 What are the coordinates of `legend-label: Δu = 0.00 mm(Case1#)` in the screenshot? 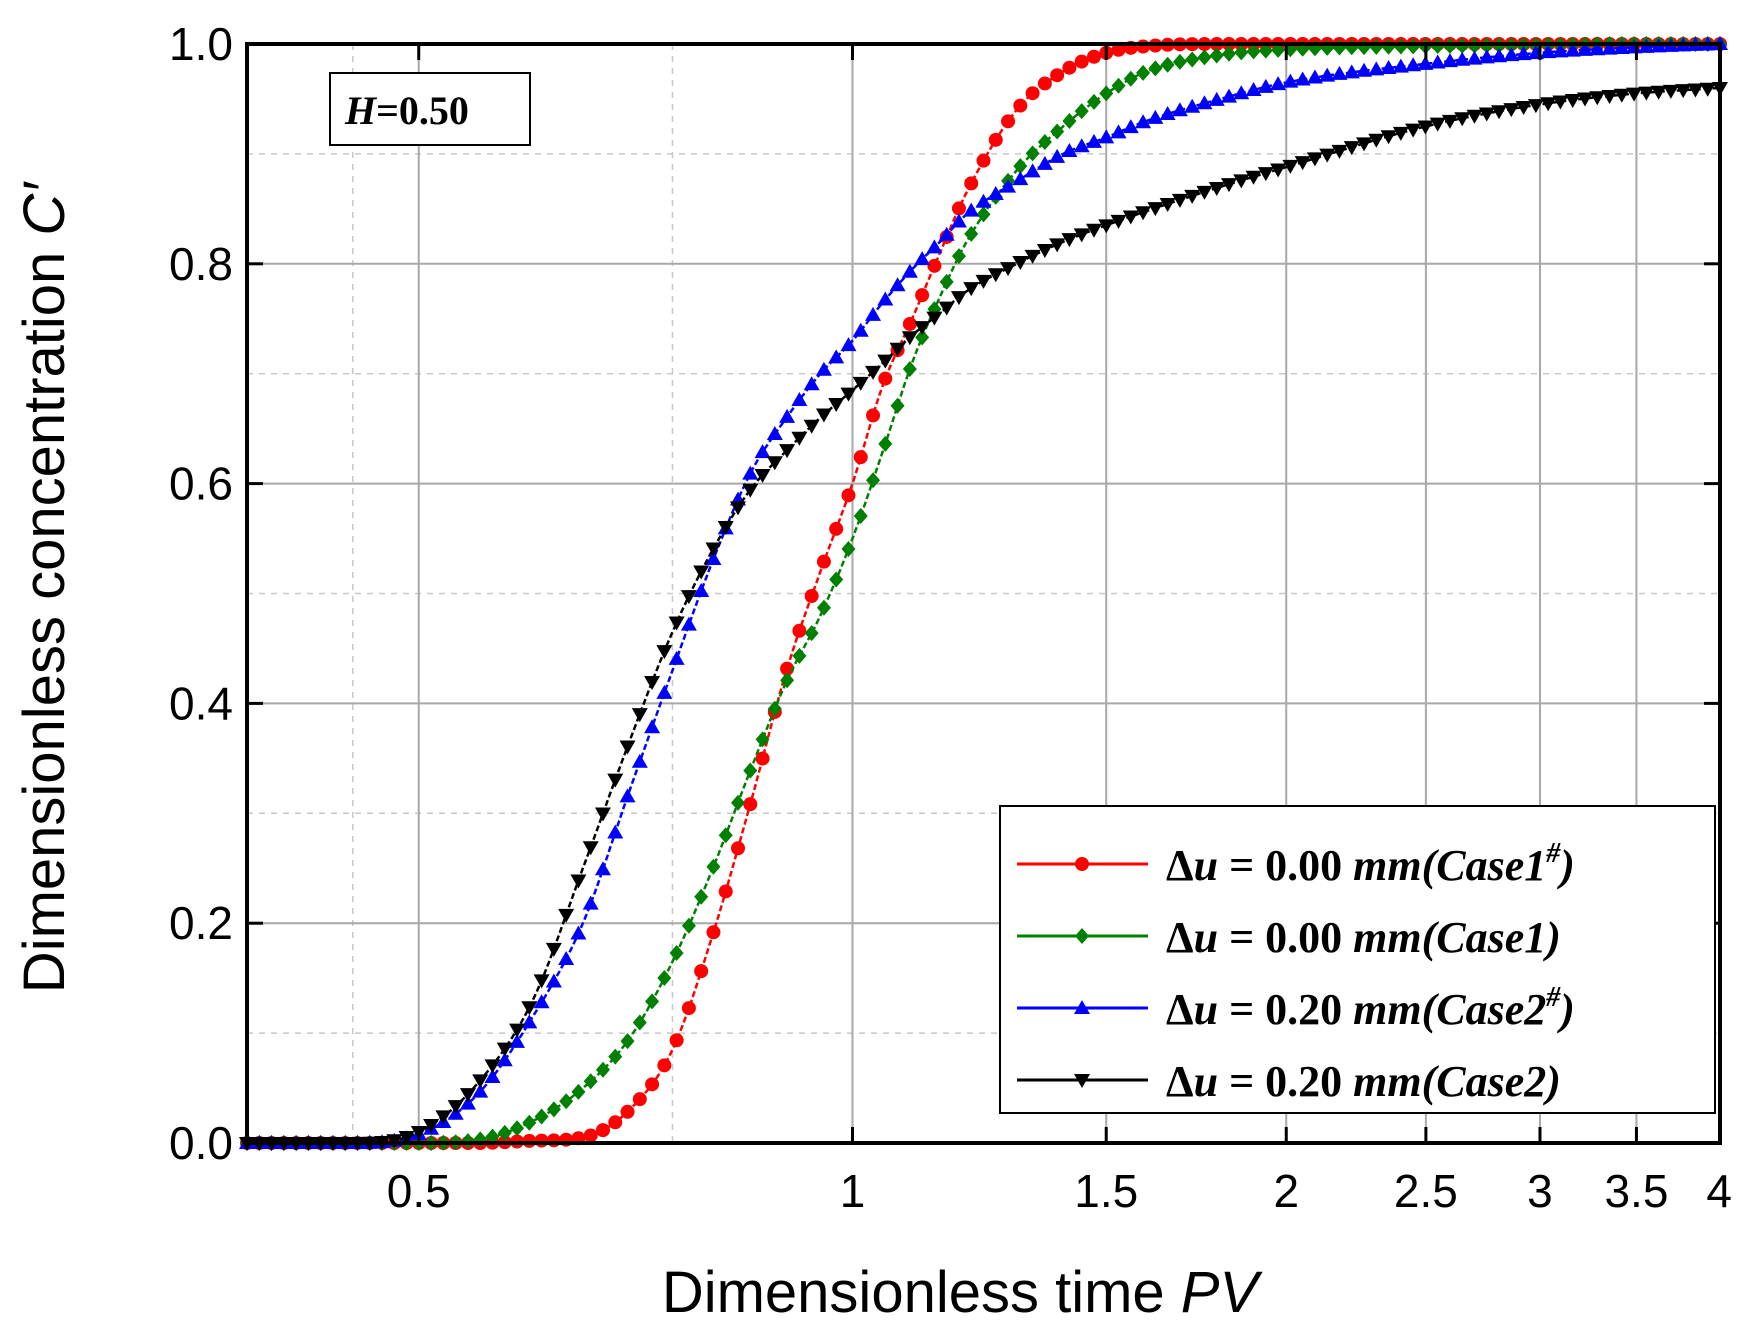 It's located at (1370, 864).